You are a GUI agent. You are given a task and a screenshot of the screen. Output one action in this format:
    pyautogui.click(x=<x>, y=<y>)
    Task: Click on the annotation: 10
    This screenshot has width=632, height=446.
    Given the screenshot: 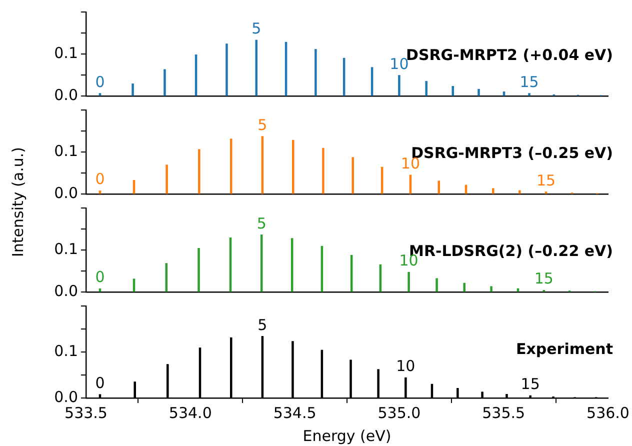 What is the action you would take?
    pyautogui.click(x=406, y=366)
    